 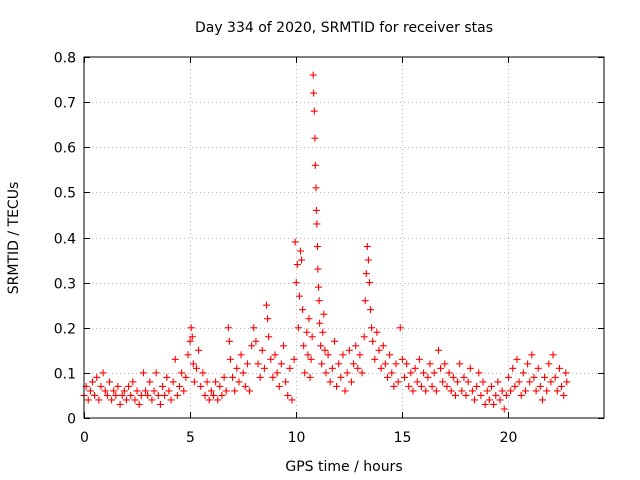 What do you see at coordinates (343, 467) in the screenshot?
I see `x-axis-label: GPS time / hours` at bounding box center [343, 467].